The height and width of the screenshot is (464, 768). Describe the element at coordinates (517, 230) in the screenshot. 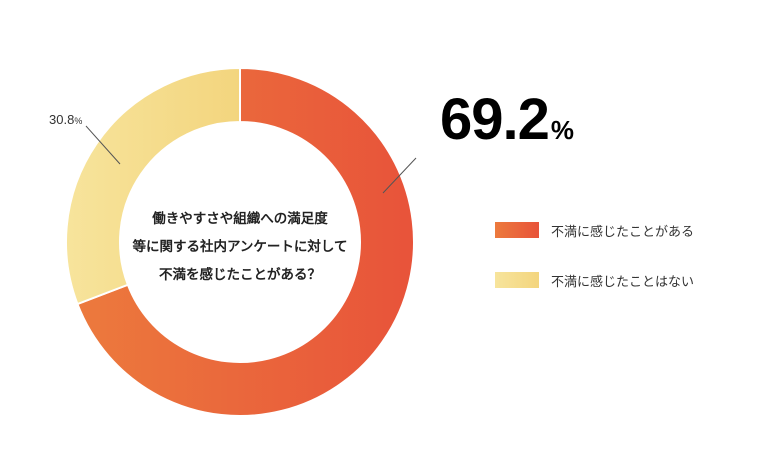

I see `legend-swatch-dissatisfied` at that location.